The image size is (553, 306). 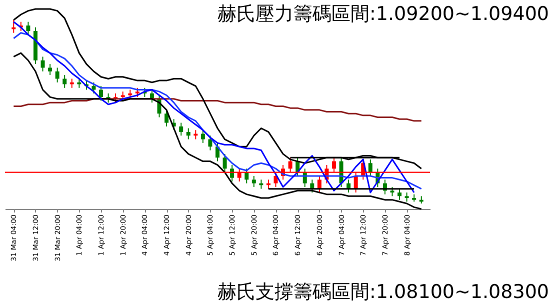 What do you see at coordinates (383, 292) in the screenshot?
I see `text: 赫氏支撐籌碼區間:1.08100~1.08300` at bounding box center [383, 292].